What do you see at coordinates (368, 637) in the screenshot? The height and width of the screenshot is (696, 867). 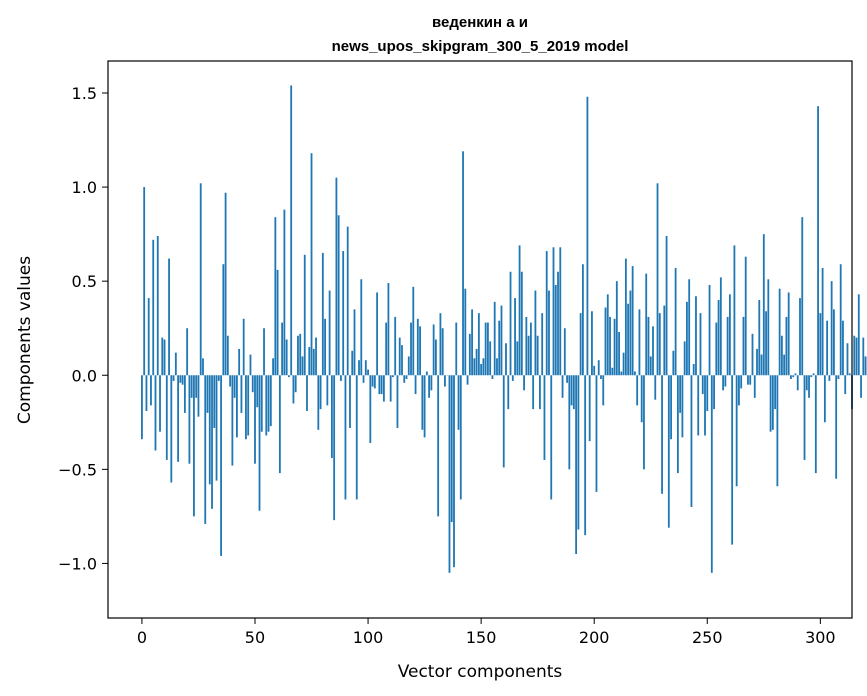 I see `x-tick-label: 100` at bounding box center [368, 637].